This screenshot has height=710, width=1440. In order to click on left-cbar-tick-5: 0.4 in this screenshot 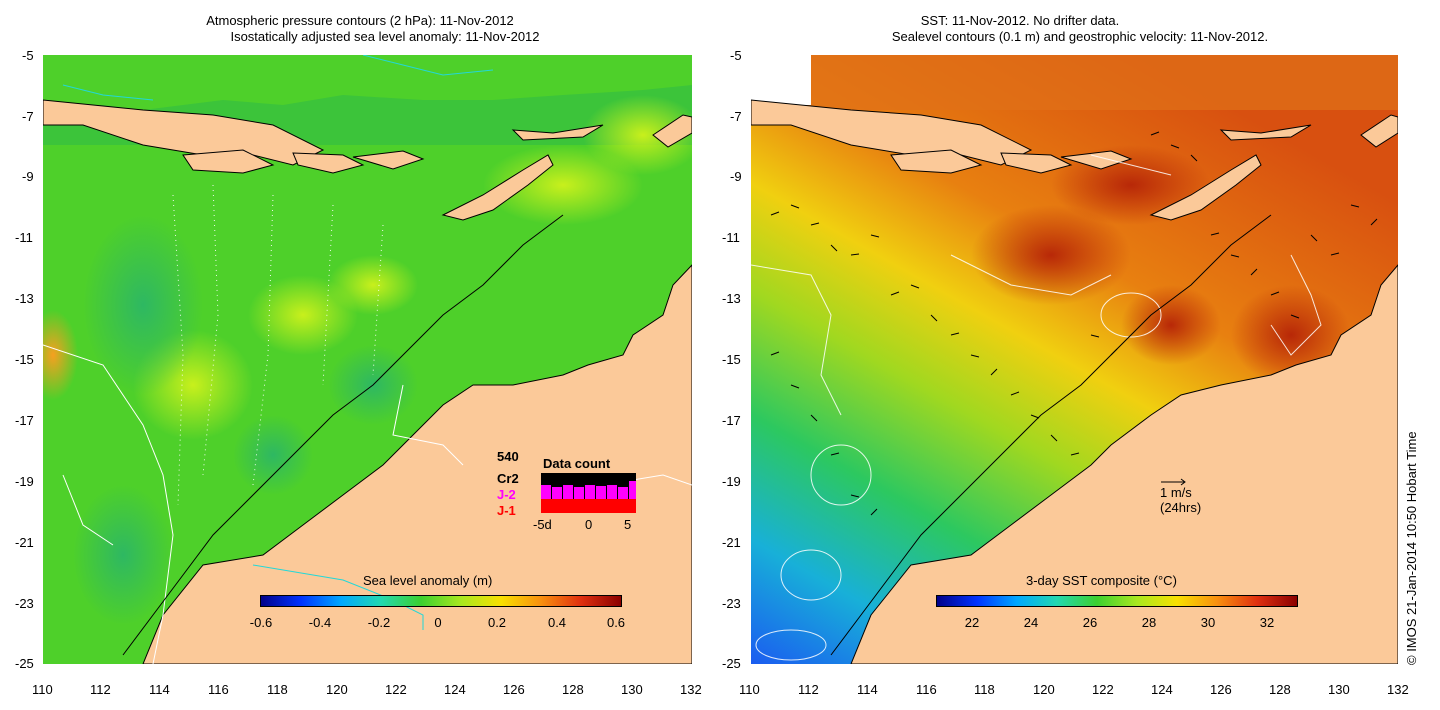, I will do `click(557, 622)`.